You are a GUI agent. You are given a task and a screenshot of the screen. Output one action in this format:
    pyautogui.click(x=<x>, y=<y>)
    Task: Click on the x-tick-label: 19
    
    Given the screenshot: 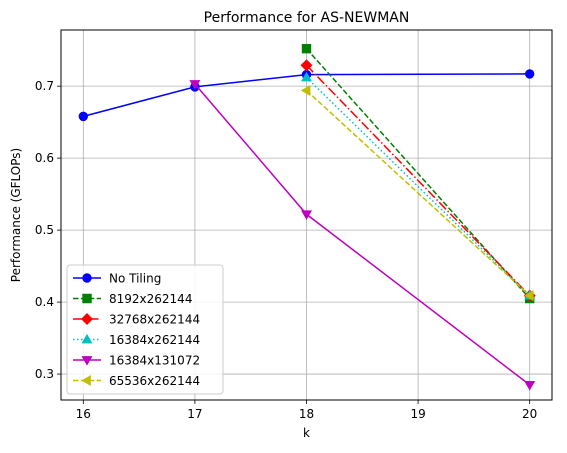 What is the action you would take?
    pyautogui.click(x=417, y=414)
    